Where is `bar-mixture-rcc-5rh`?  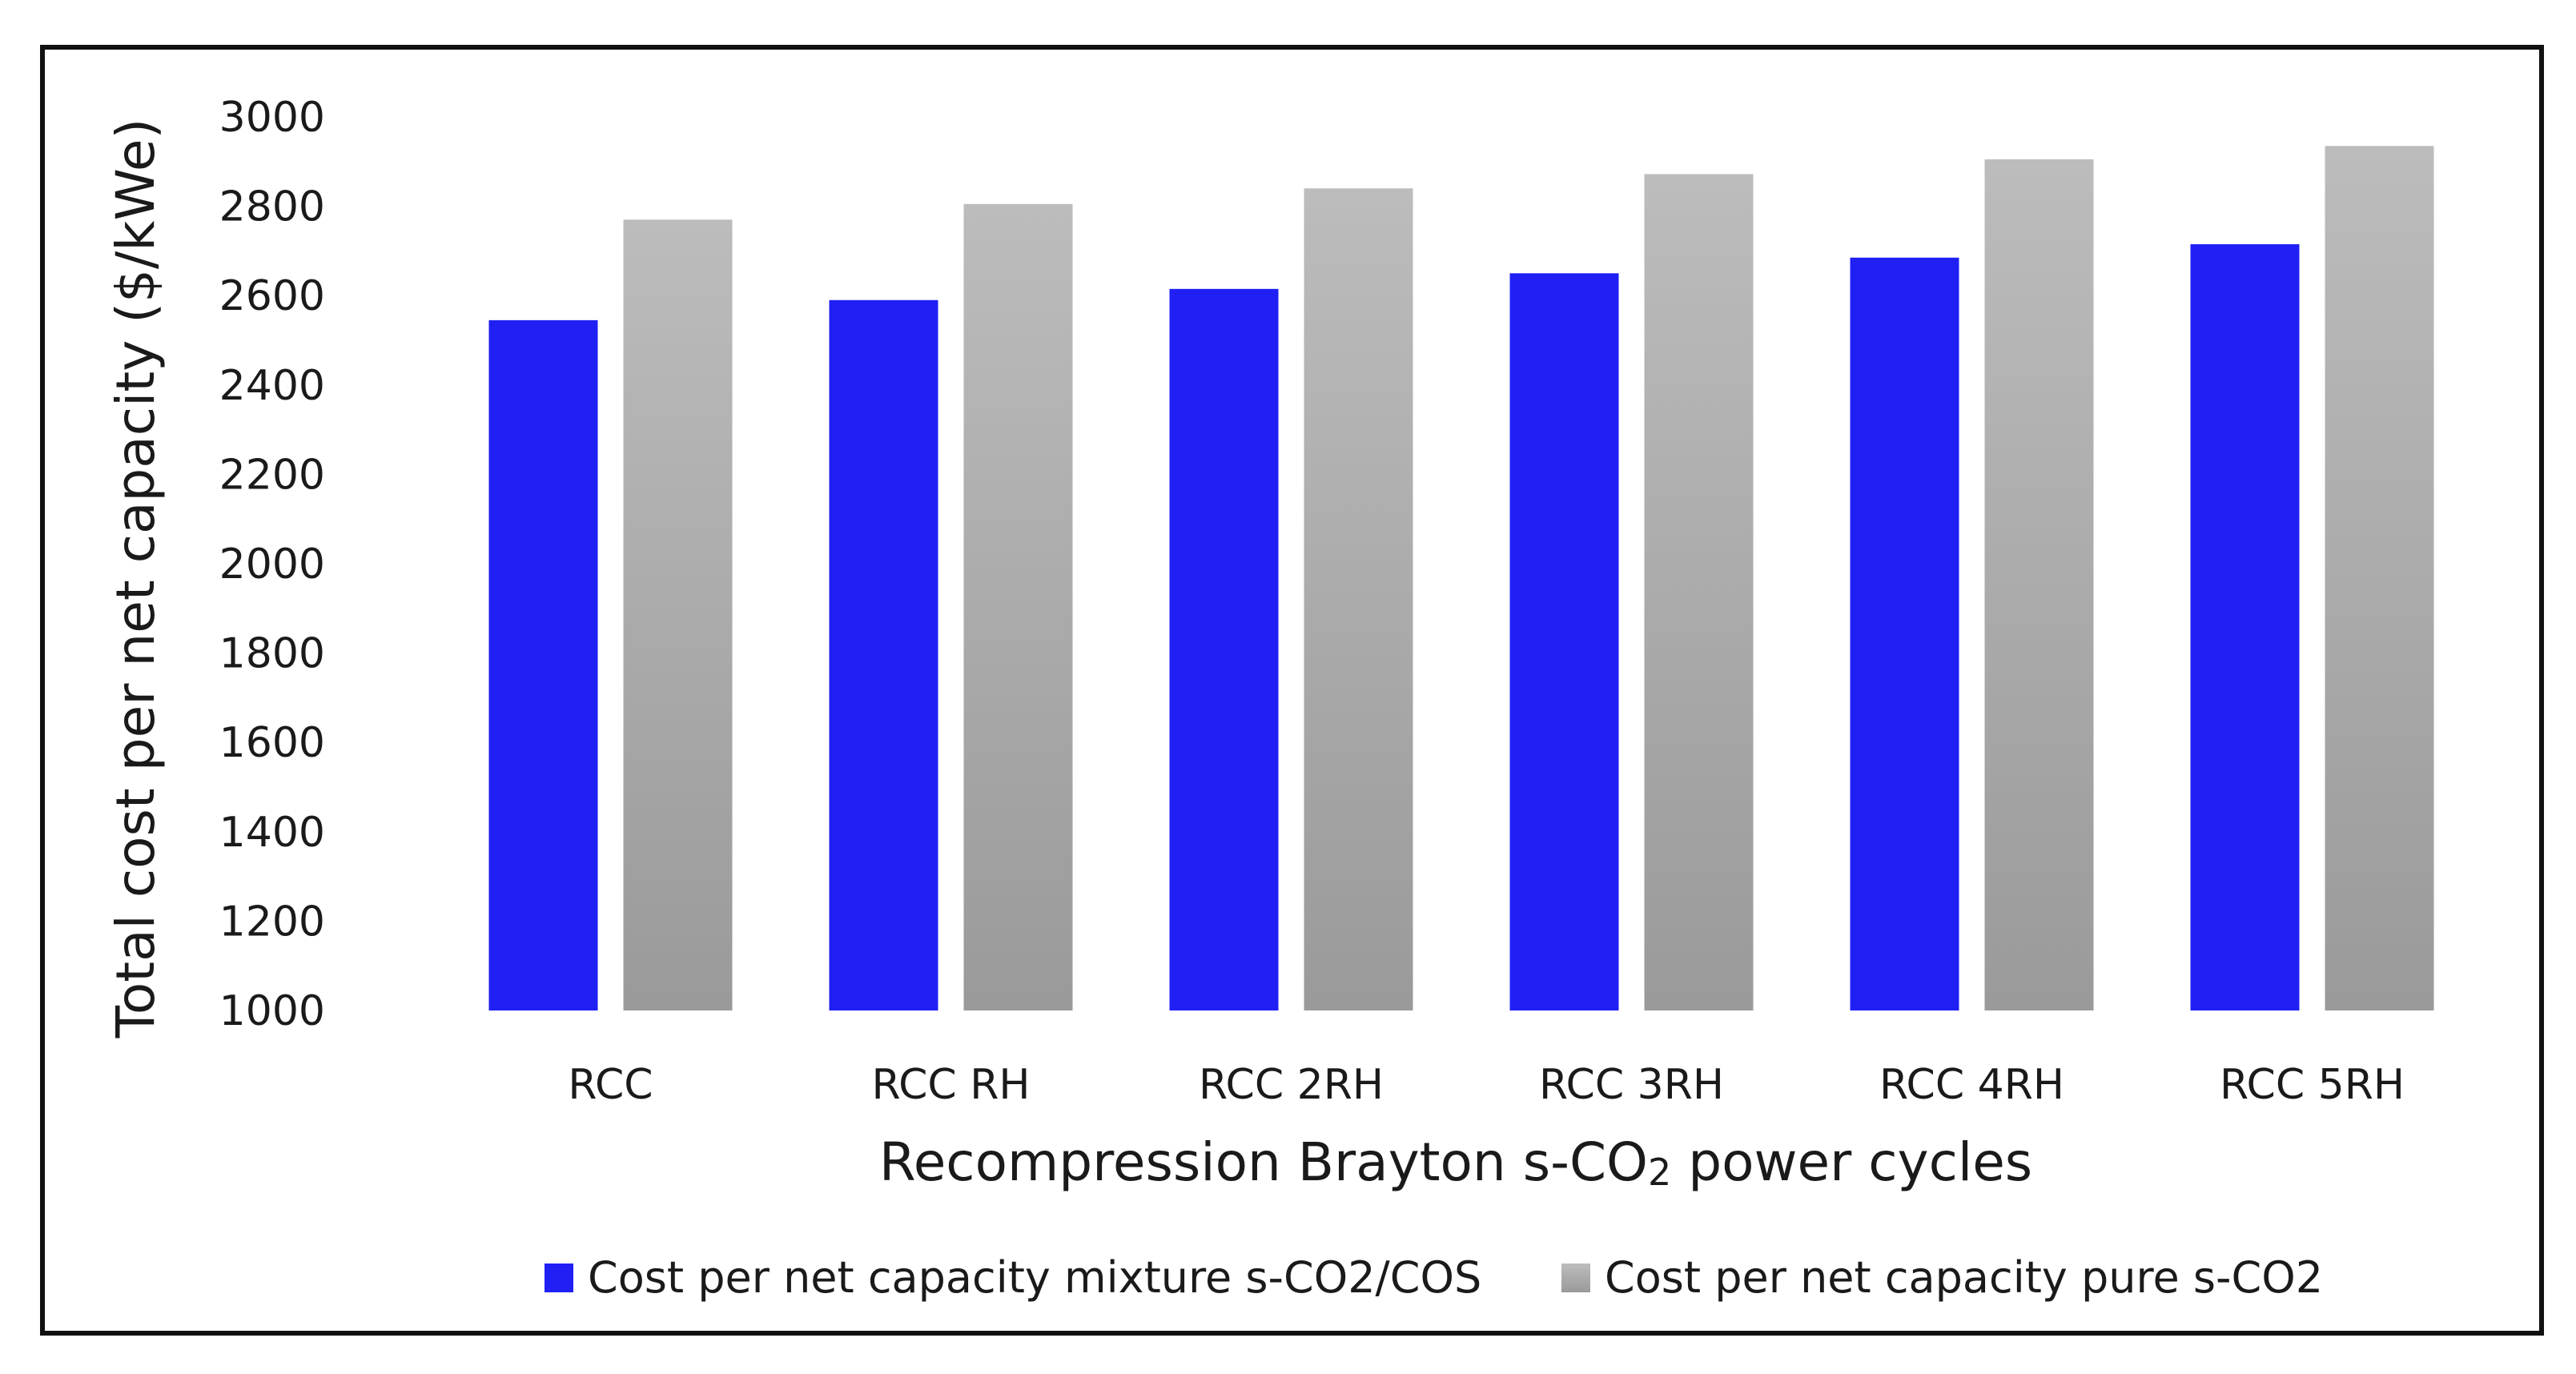 bar-mixture-rcc-5rh is located at coordinates (2245, 627).